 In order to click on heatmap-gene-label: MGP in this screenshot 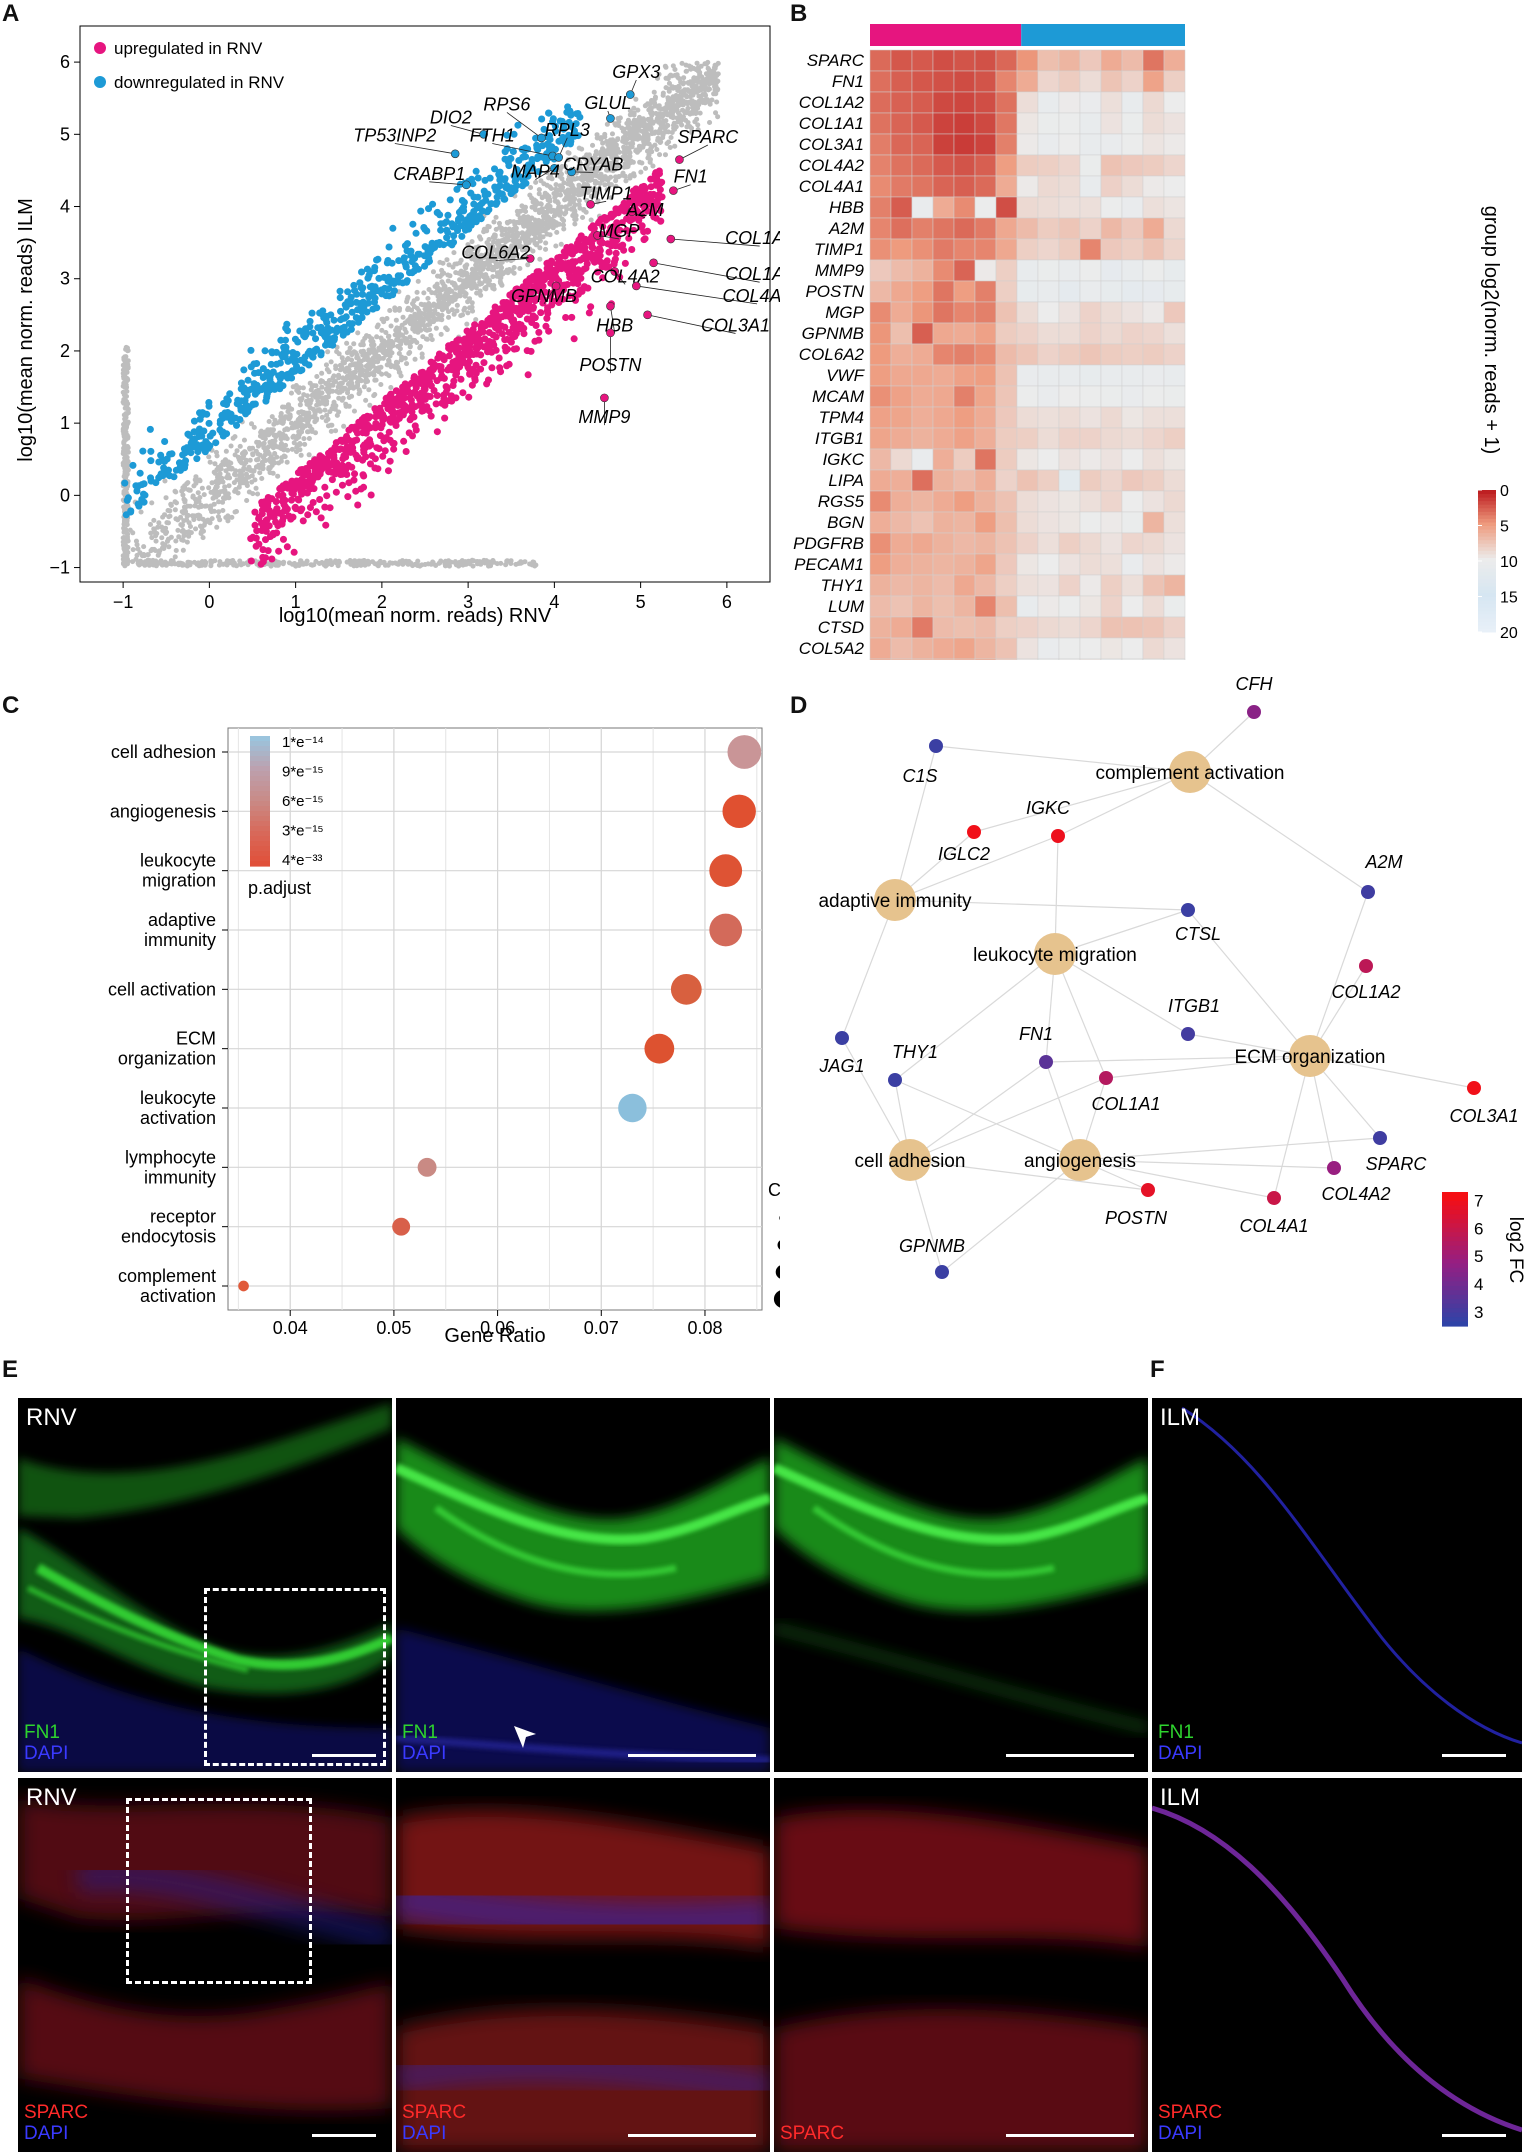, I will do `click(844, 312)`.